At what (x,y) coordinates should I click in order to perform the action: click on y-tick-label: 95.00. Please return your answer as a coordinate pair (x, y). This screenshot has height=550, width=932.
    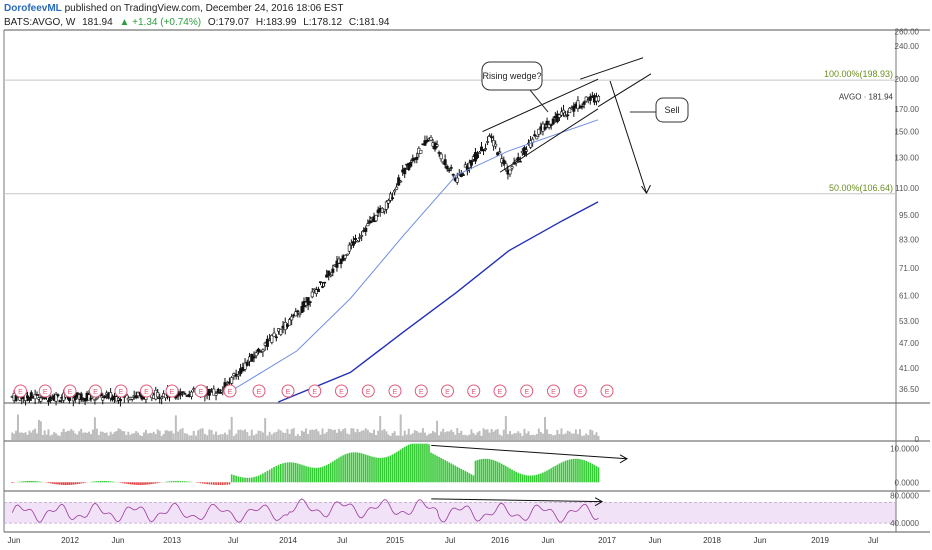
    Looking at the image, I should click on (909, 215).